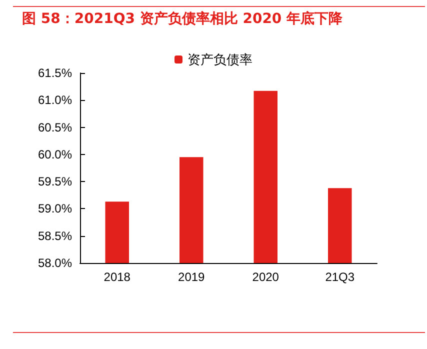 The height and width of the screenshot is (349, 427). What do you see at coordinates (266, 277) in the screenshot?
I see `x-tick-label: 2020` at bounding box center [266, 277].